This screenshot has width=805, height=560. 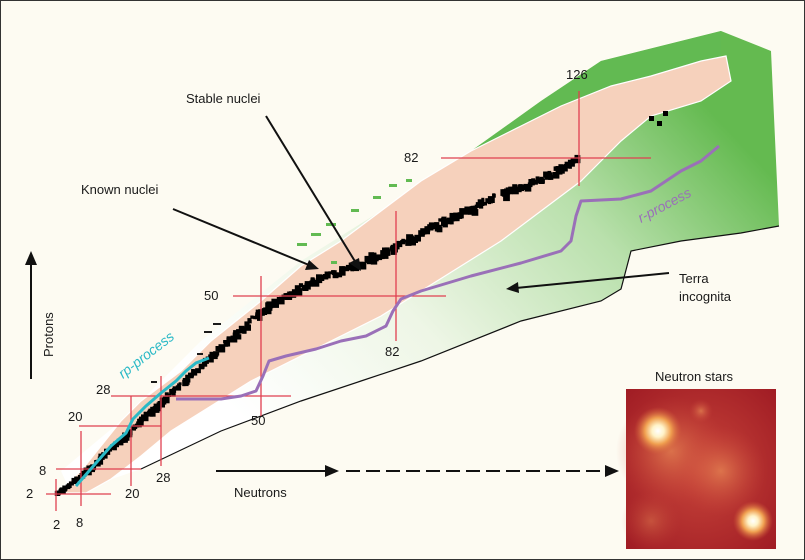 I want to click on proton-magic-2: 2, so click(x=29, y=493).